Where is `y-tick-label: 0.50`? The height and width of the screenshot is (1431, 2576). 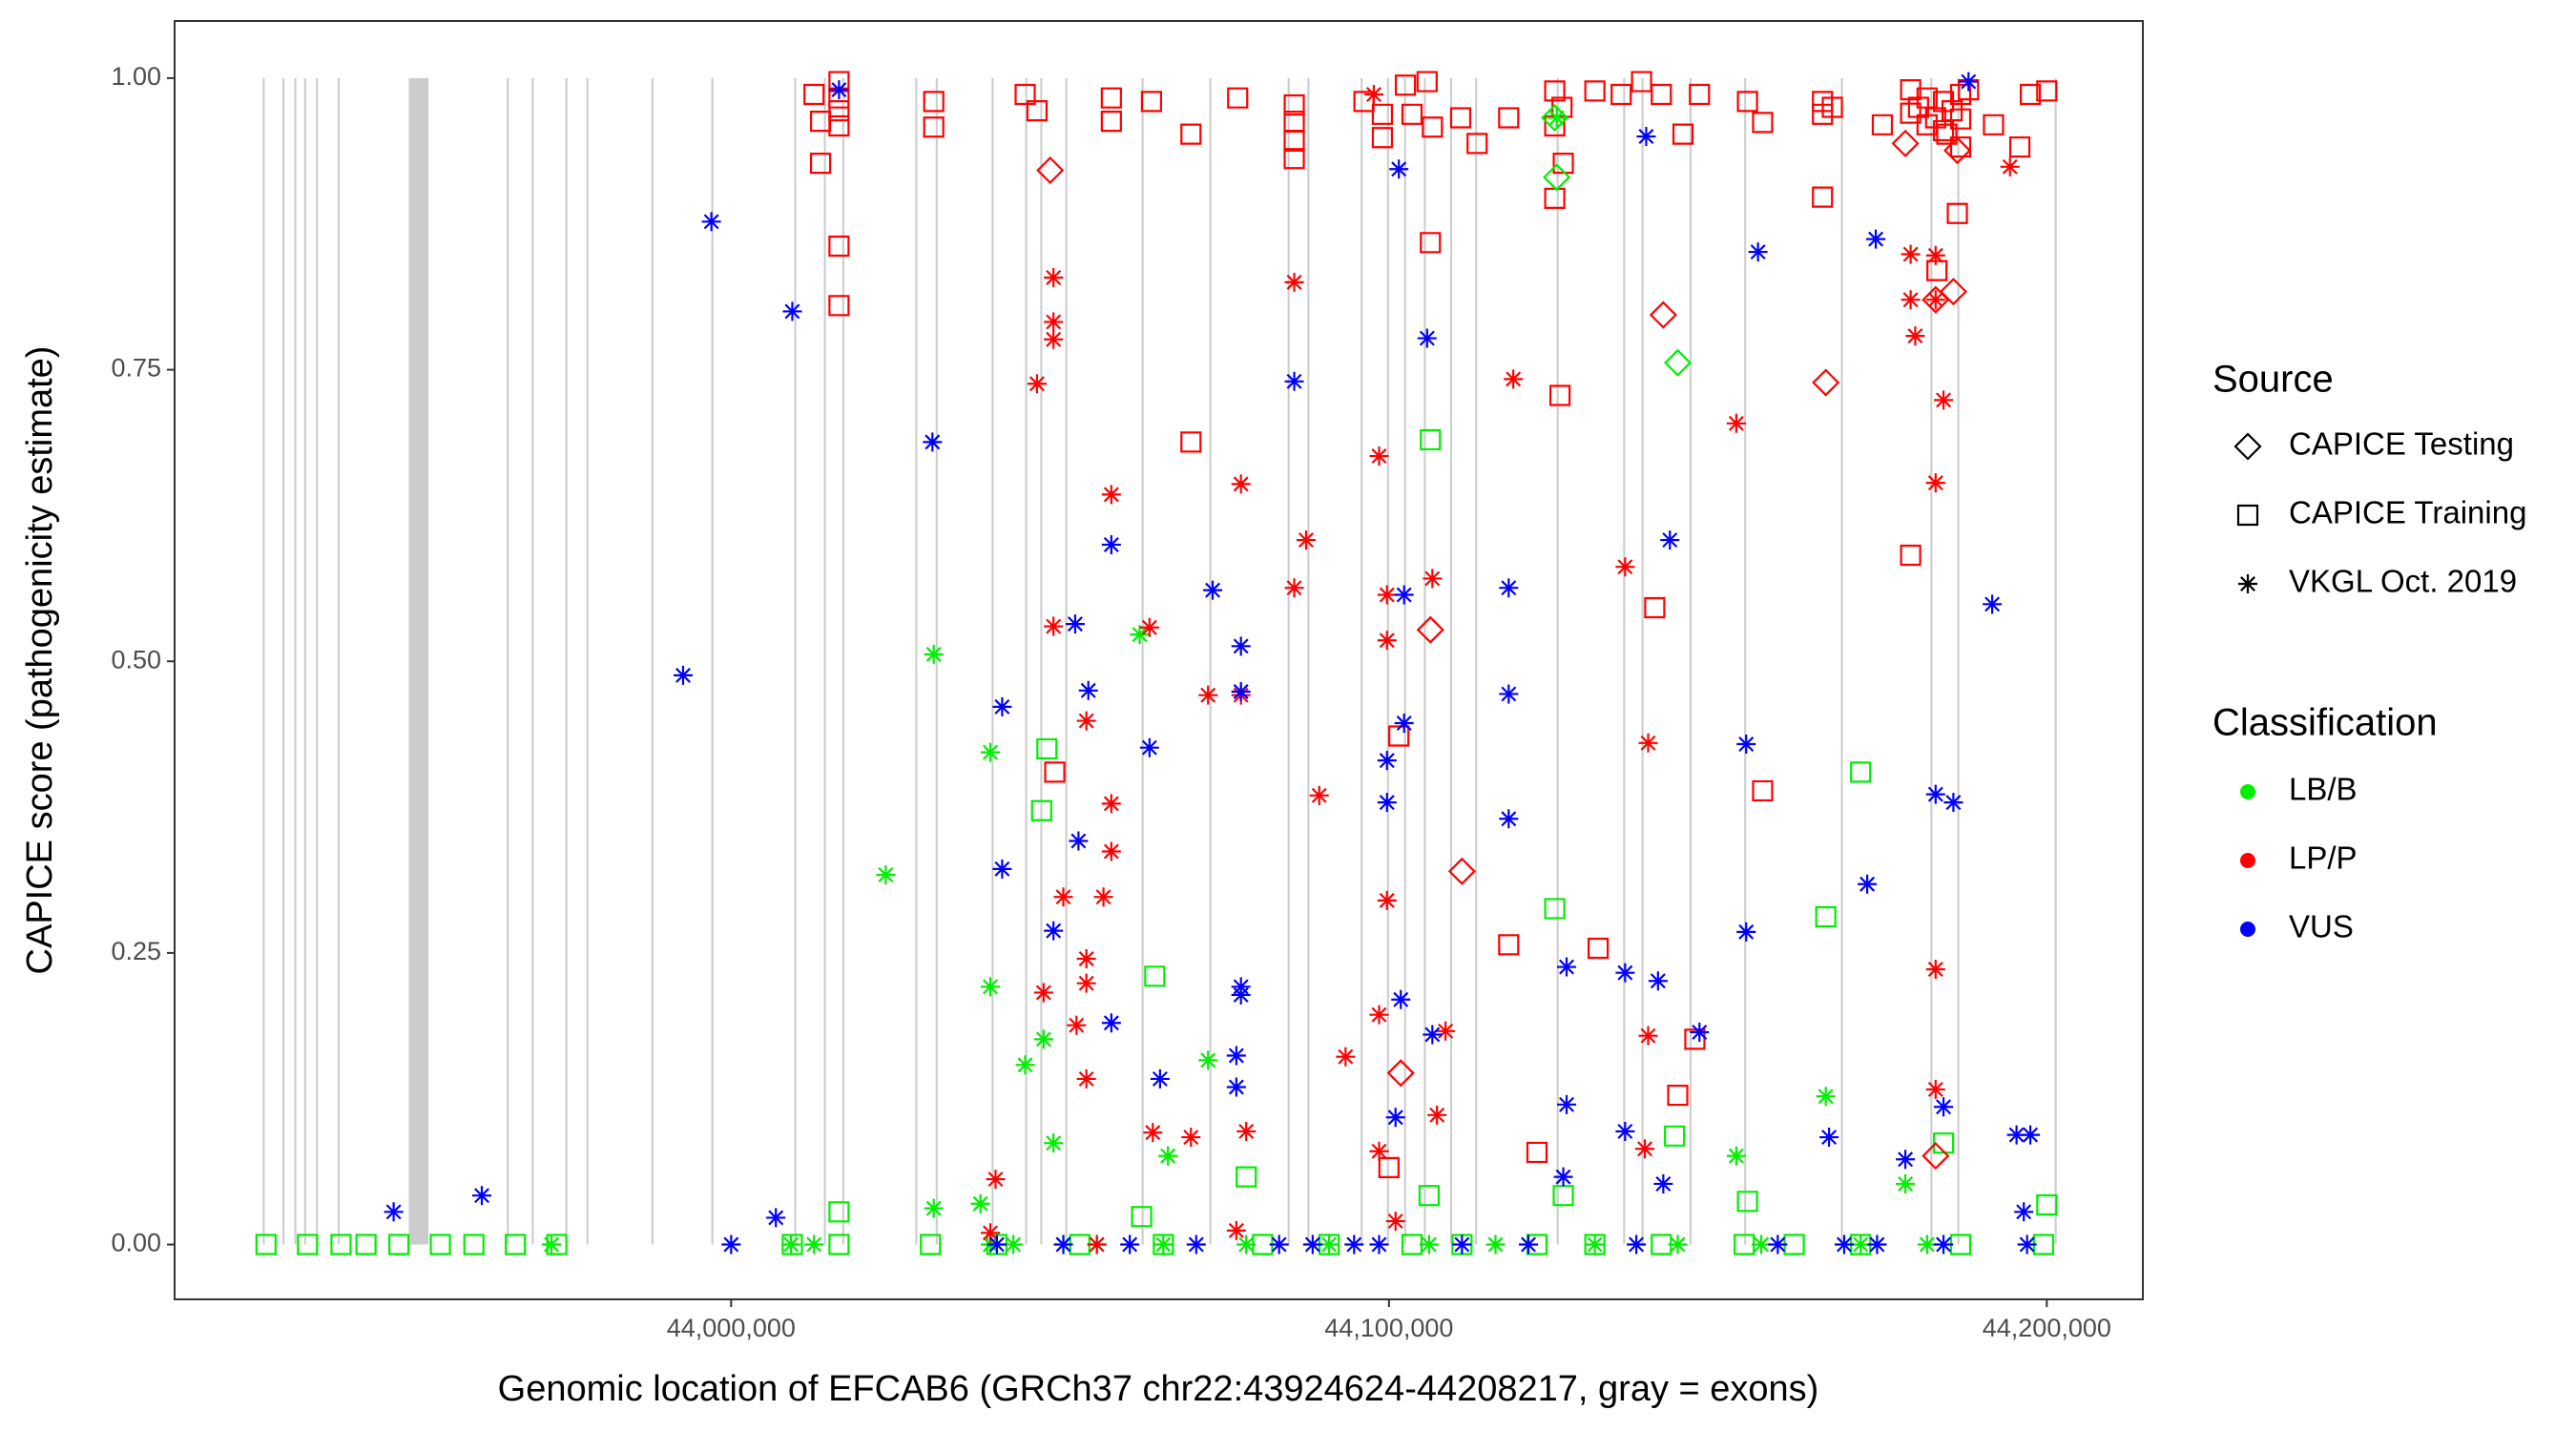 y-tick-label: 0.50 is located at coordinates (136, 659).